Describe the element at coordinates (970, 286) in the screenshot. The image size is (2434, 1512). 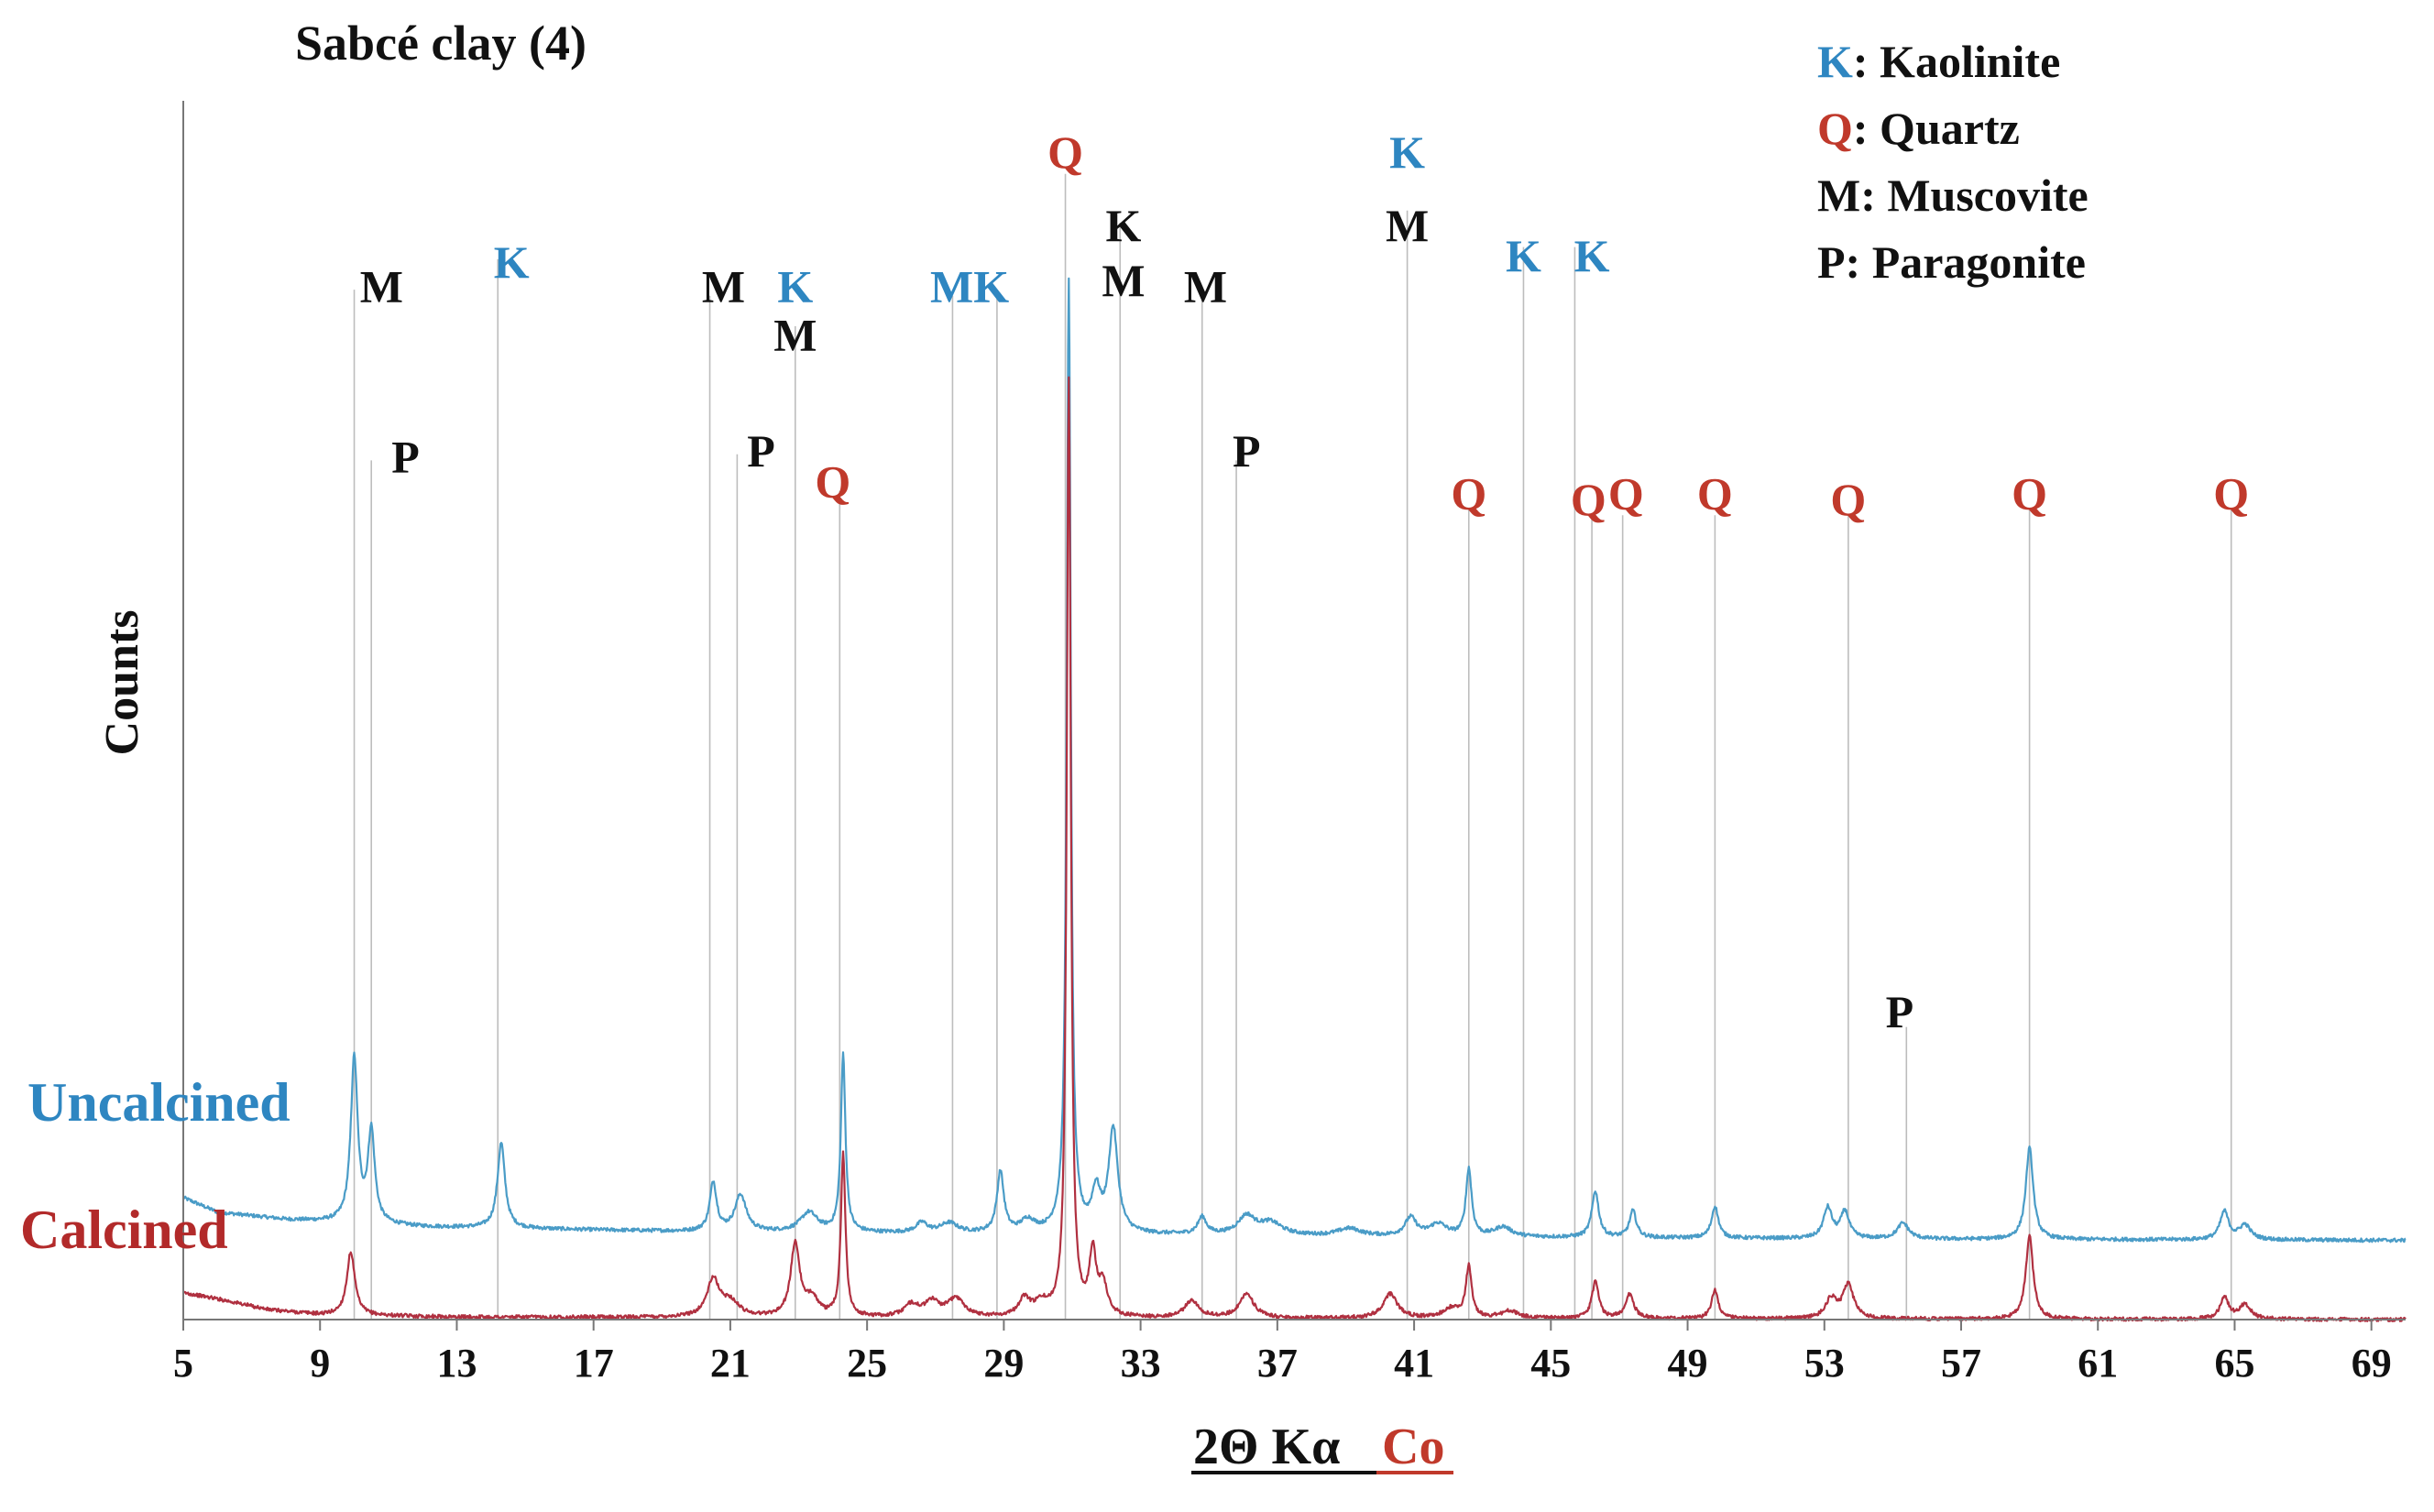
I see `peak-label: MK` at that location.